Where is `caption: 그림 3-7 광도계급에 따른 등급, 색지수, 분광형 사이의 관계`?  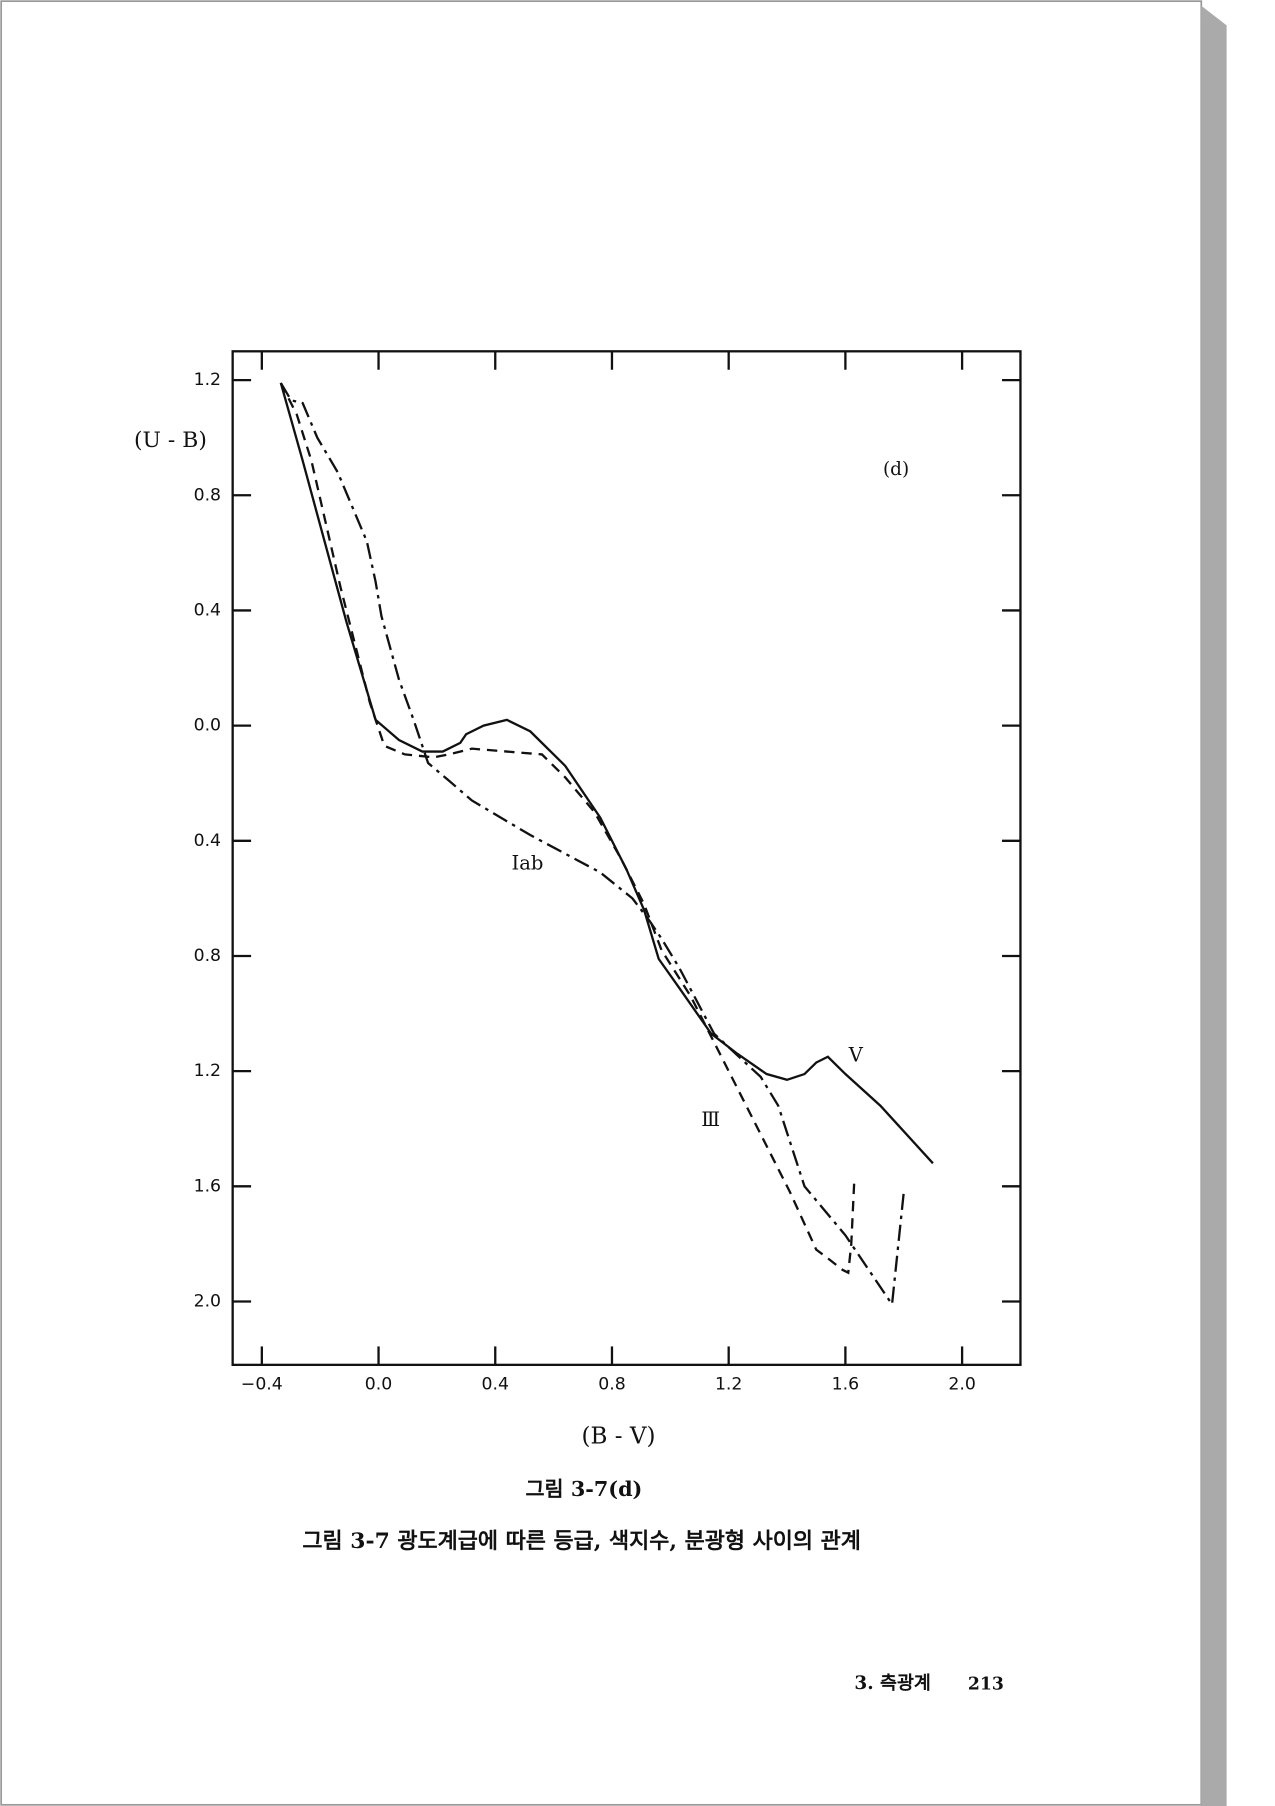 caption: 그림 3-7 광도계급에 따른 등급, 색지수, 분광형 사이의 관계 is located at coordinates (581, 1541).